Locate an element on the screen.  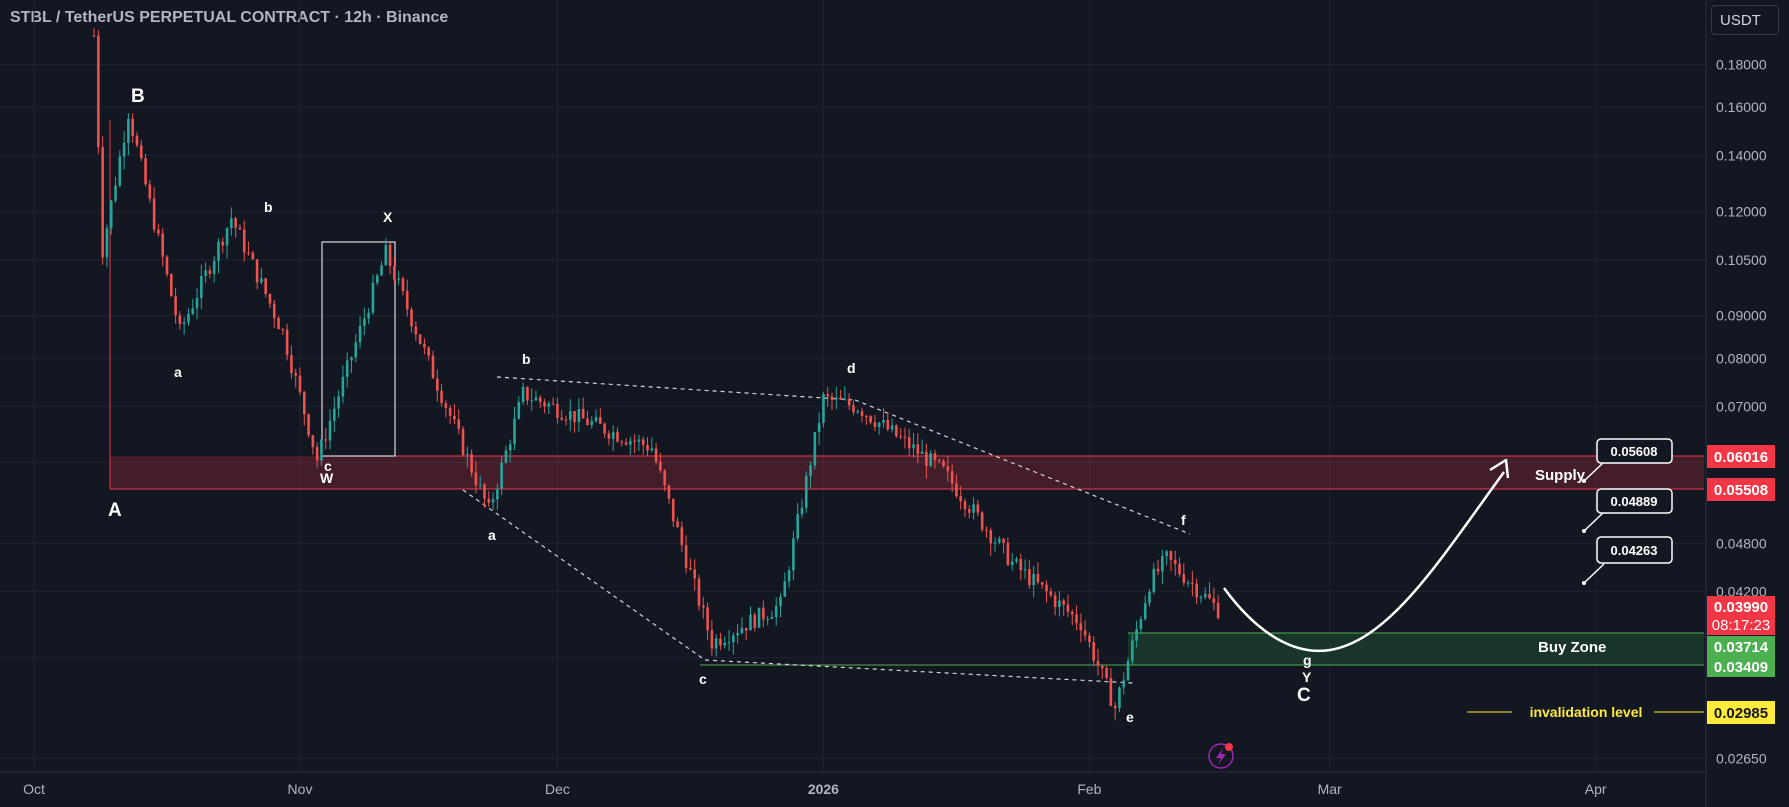
invalidation-label: invalidation level is located at coordinates (1586, 712).